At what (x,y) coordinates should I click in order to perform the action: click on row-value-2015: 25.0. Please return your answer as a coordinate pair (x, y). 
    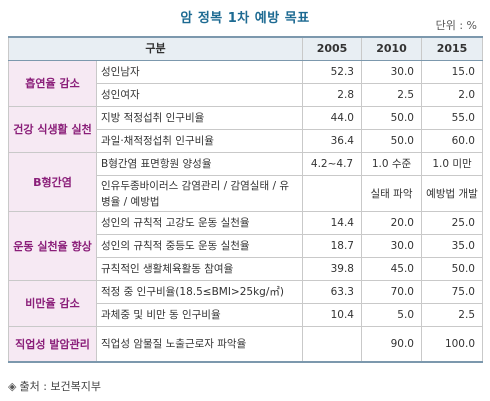
    Looking at the image, I should click on (452, 223).